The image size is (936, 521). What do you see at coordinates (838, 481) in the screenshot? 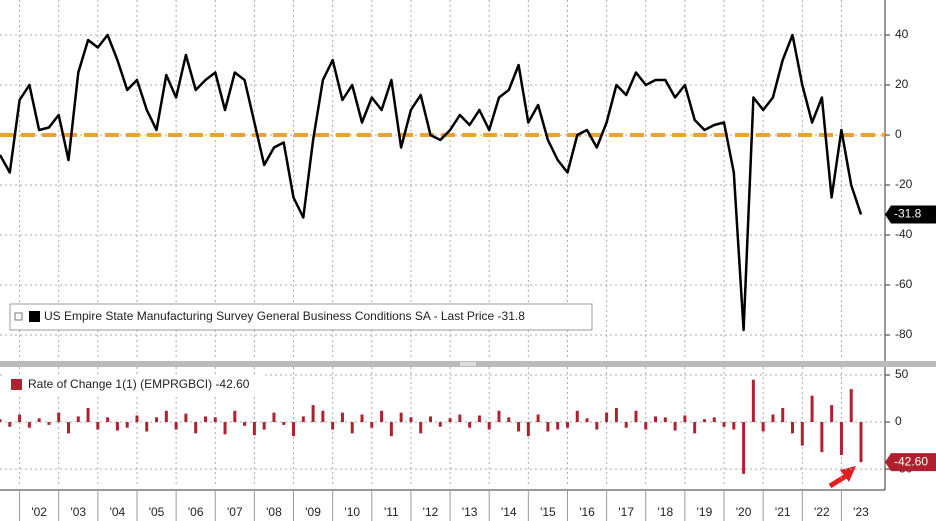
I see `arrow` at bounding box center [838, 481].